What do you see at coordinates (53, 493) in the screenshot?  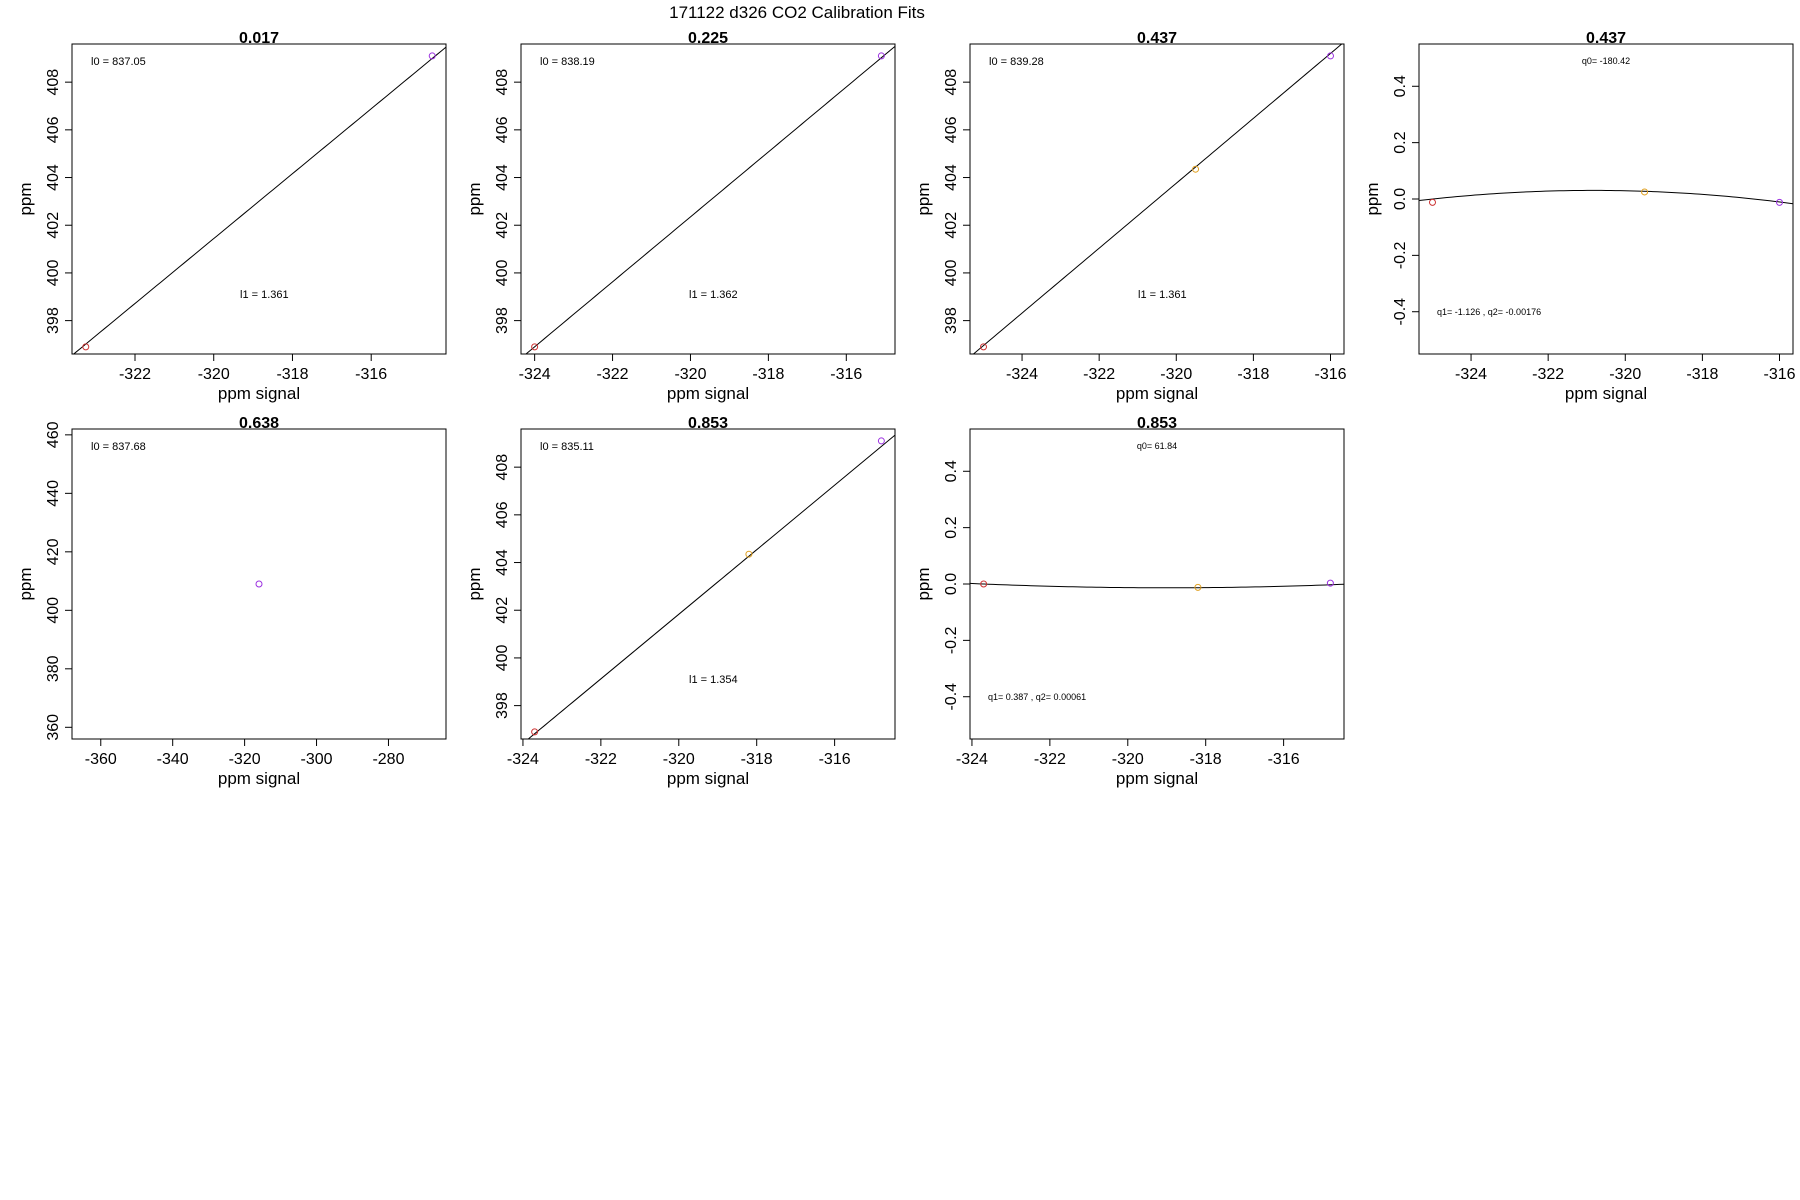 I see `y-tick-label: 440` at bounding box center [53, 493].